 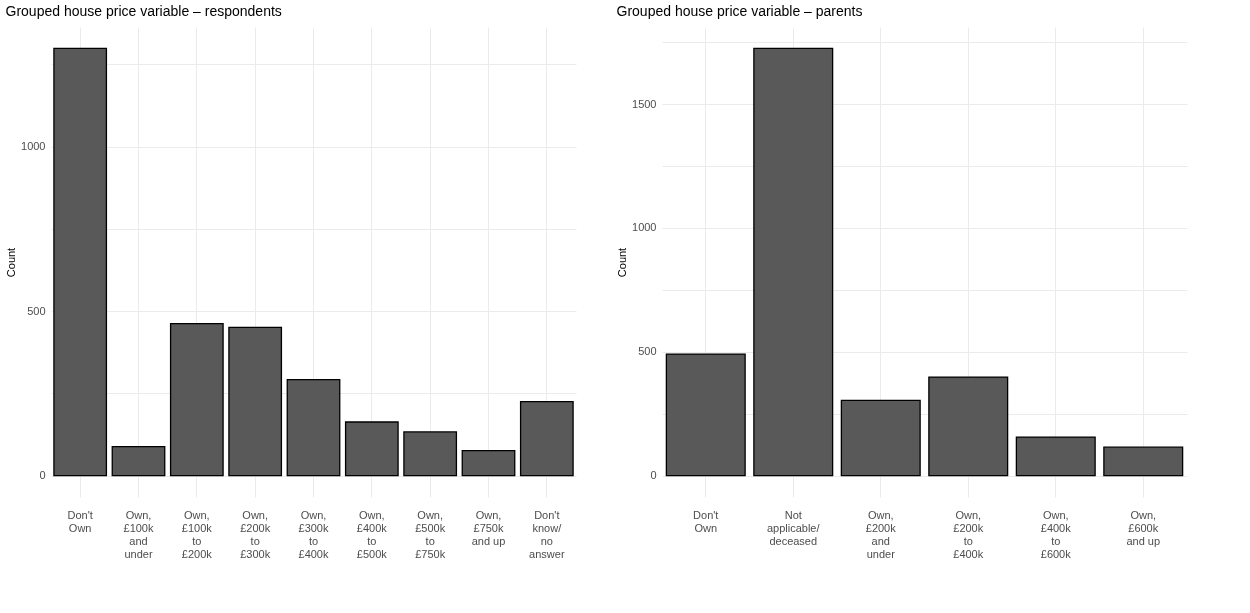 I want to click on x-tick-label: Own, £600k and up, so click(x=1143, y=527).